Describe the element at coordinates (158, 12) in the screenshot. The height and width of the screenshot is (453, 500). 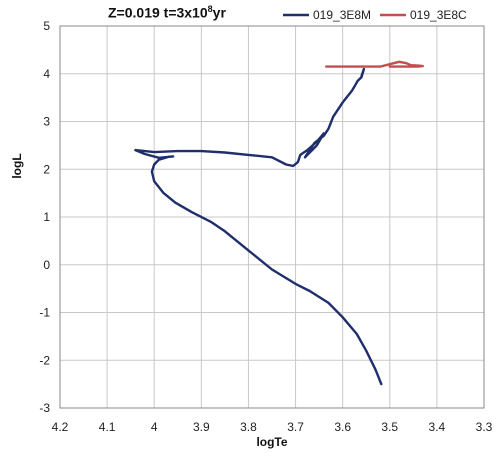
I see `chart-title-main: Z=0.019 t=3x10` at that location.